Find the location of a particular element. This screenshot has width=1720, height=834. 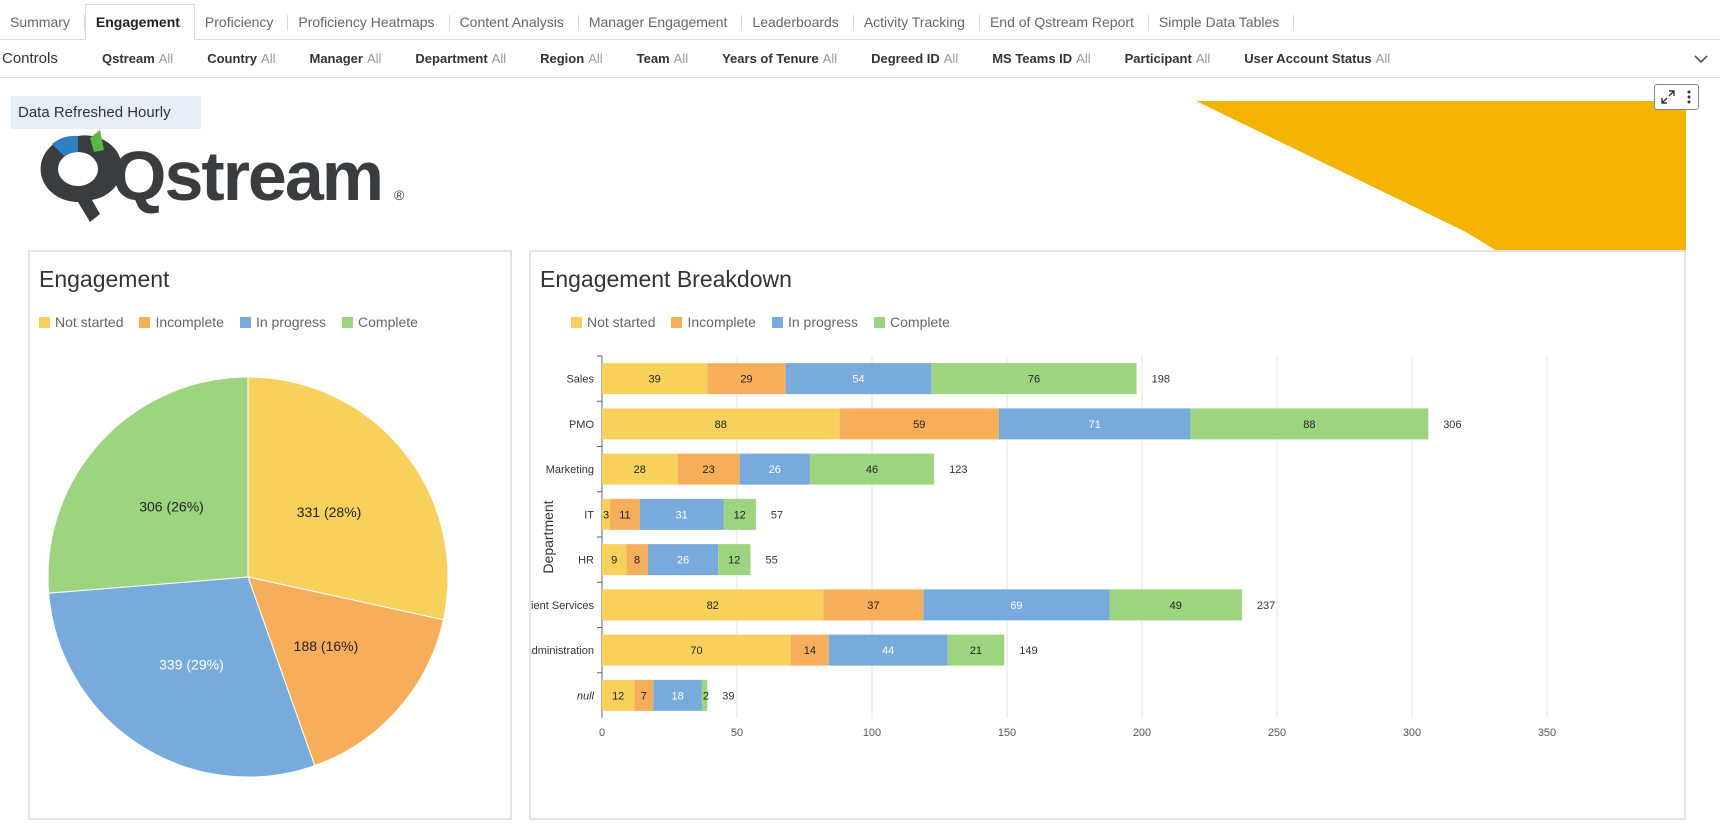

filter-name: Qstream is located at coordinates (128, 58).